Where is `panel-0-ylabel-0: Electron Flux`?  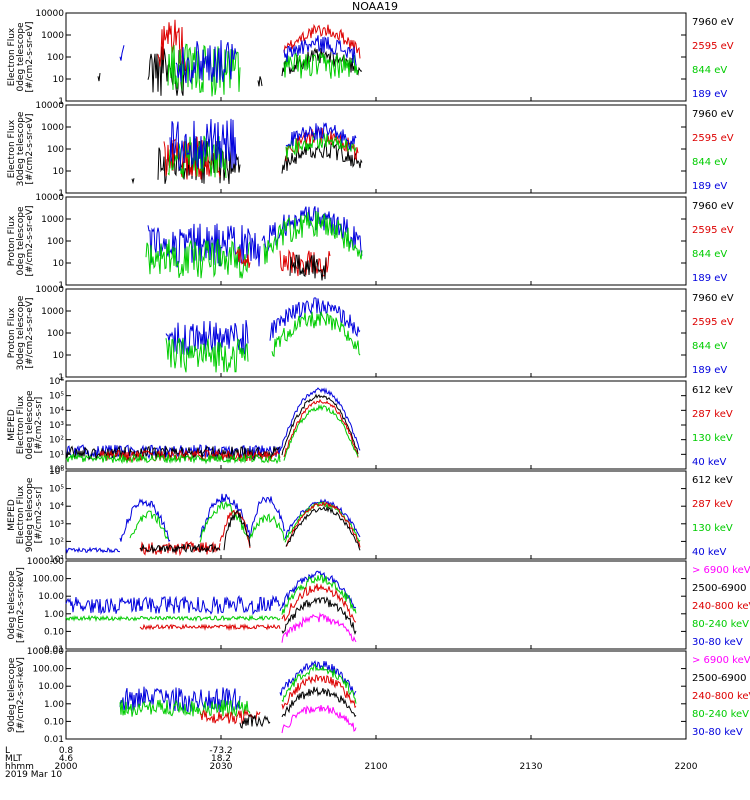 panel-0-ylabel-0: Electron Flux is located at coordinates (12, 56).